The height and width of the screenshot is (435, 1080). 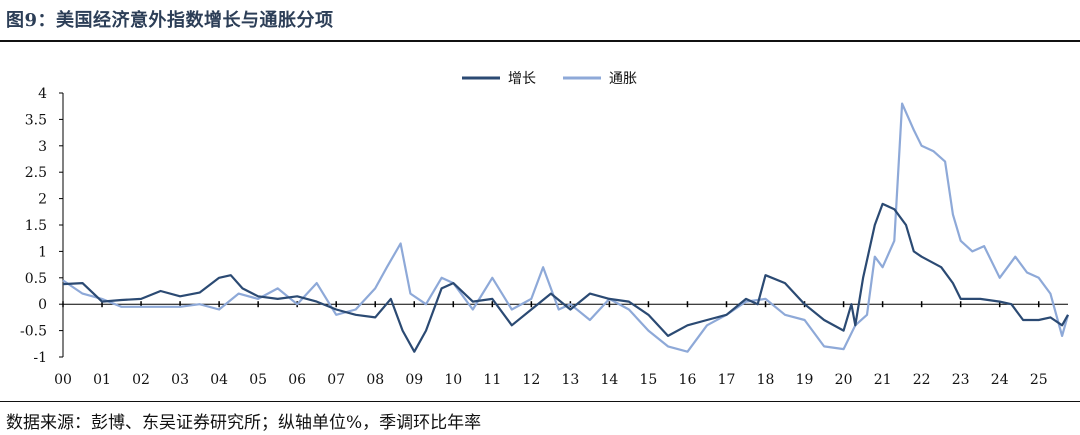 I want to click on x-tick-label: 16, so click(x=688, y=380).